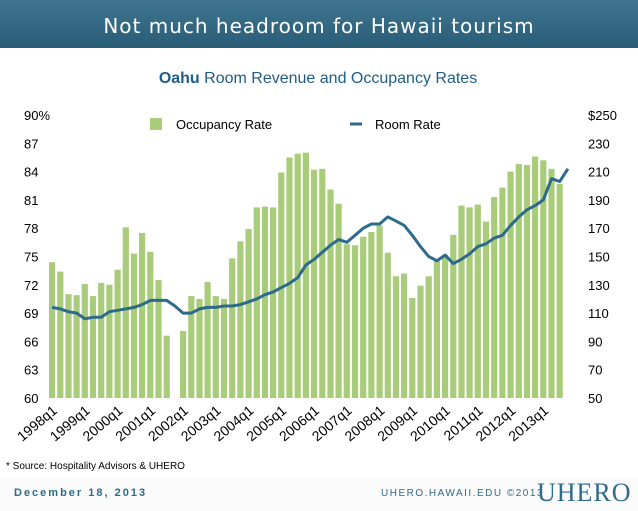 The height and width of the screenshot is (511, 638). Describe the element at coordinates (602, 115) in the screenshot. I see `right-axis-tick: $250` at that location.